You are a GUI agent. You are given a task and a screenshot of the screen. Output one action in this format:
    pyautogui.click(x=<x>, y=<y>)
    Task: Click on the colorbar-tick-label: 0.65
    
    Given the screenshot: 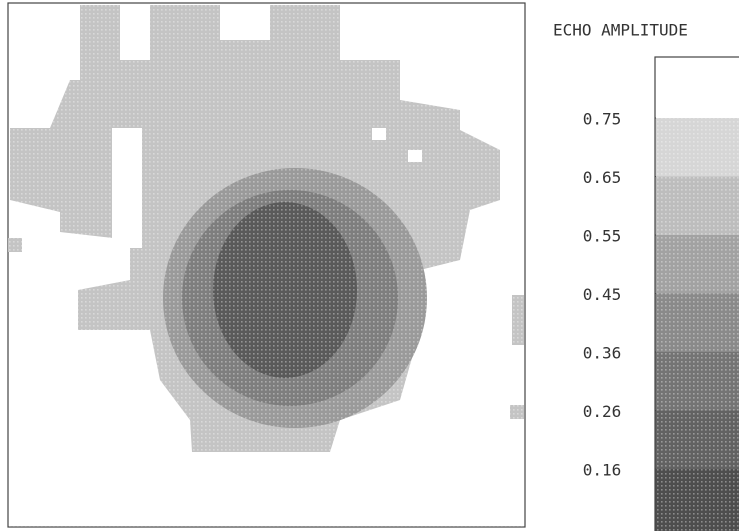 What is the action you would take?
    pyautogui.click(x=602, y=177)
    